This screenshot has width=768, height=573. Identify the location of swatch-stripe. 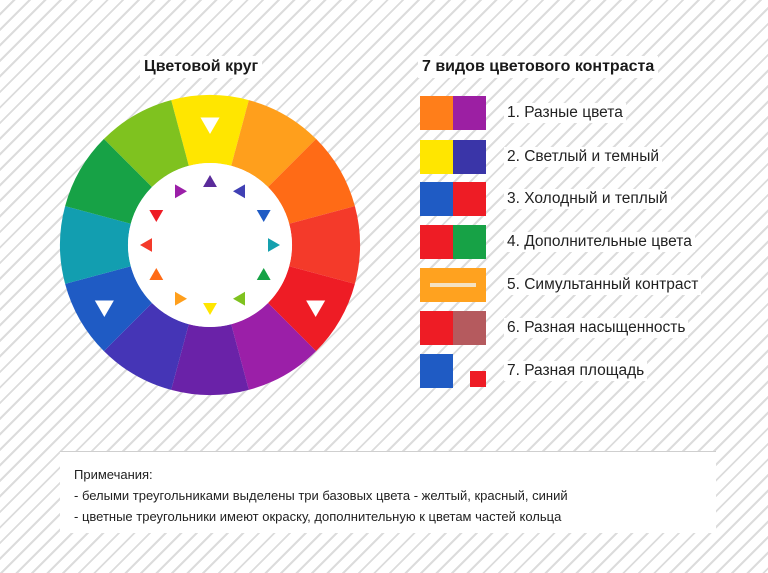
(453, 285).